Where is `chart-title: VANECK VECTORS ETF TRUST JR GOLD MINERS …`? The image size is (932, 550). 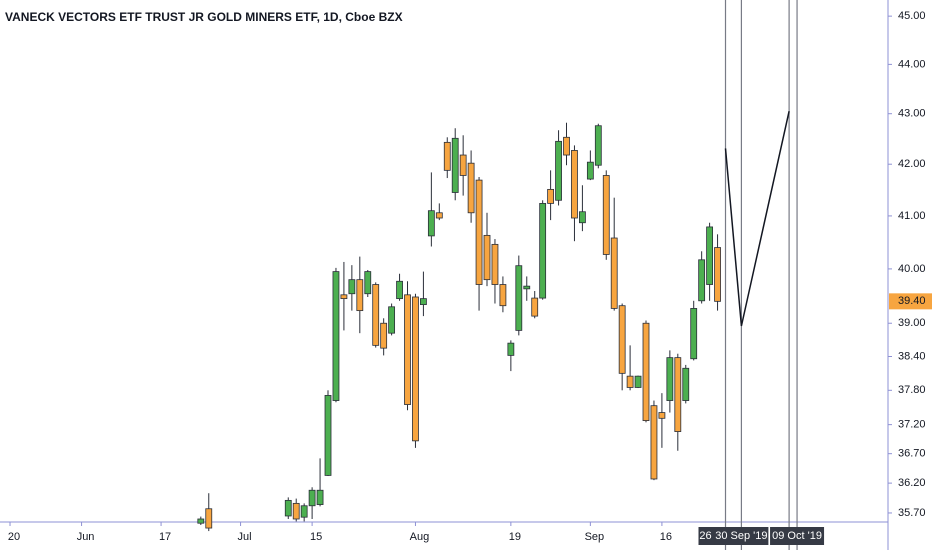
chart-title: VANECK VECTORS ETF TRUST JR GOLD MINERS … is located at coordinates (204, 17).